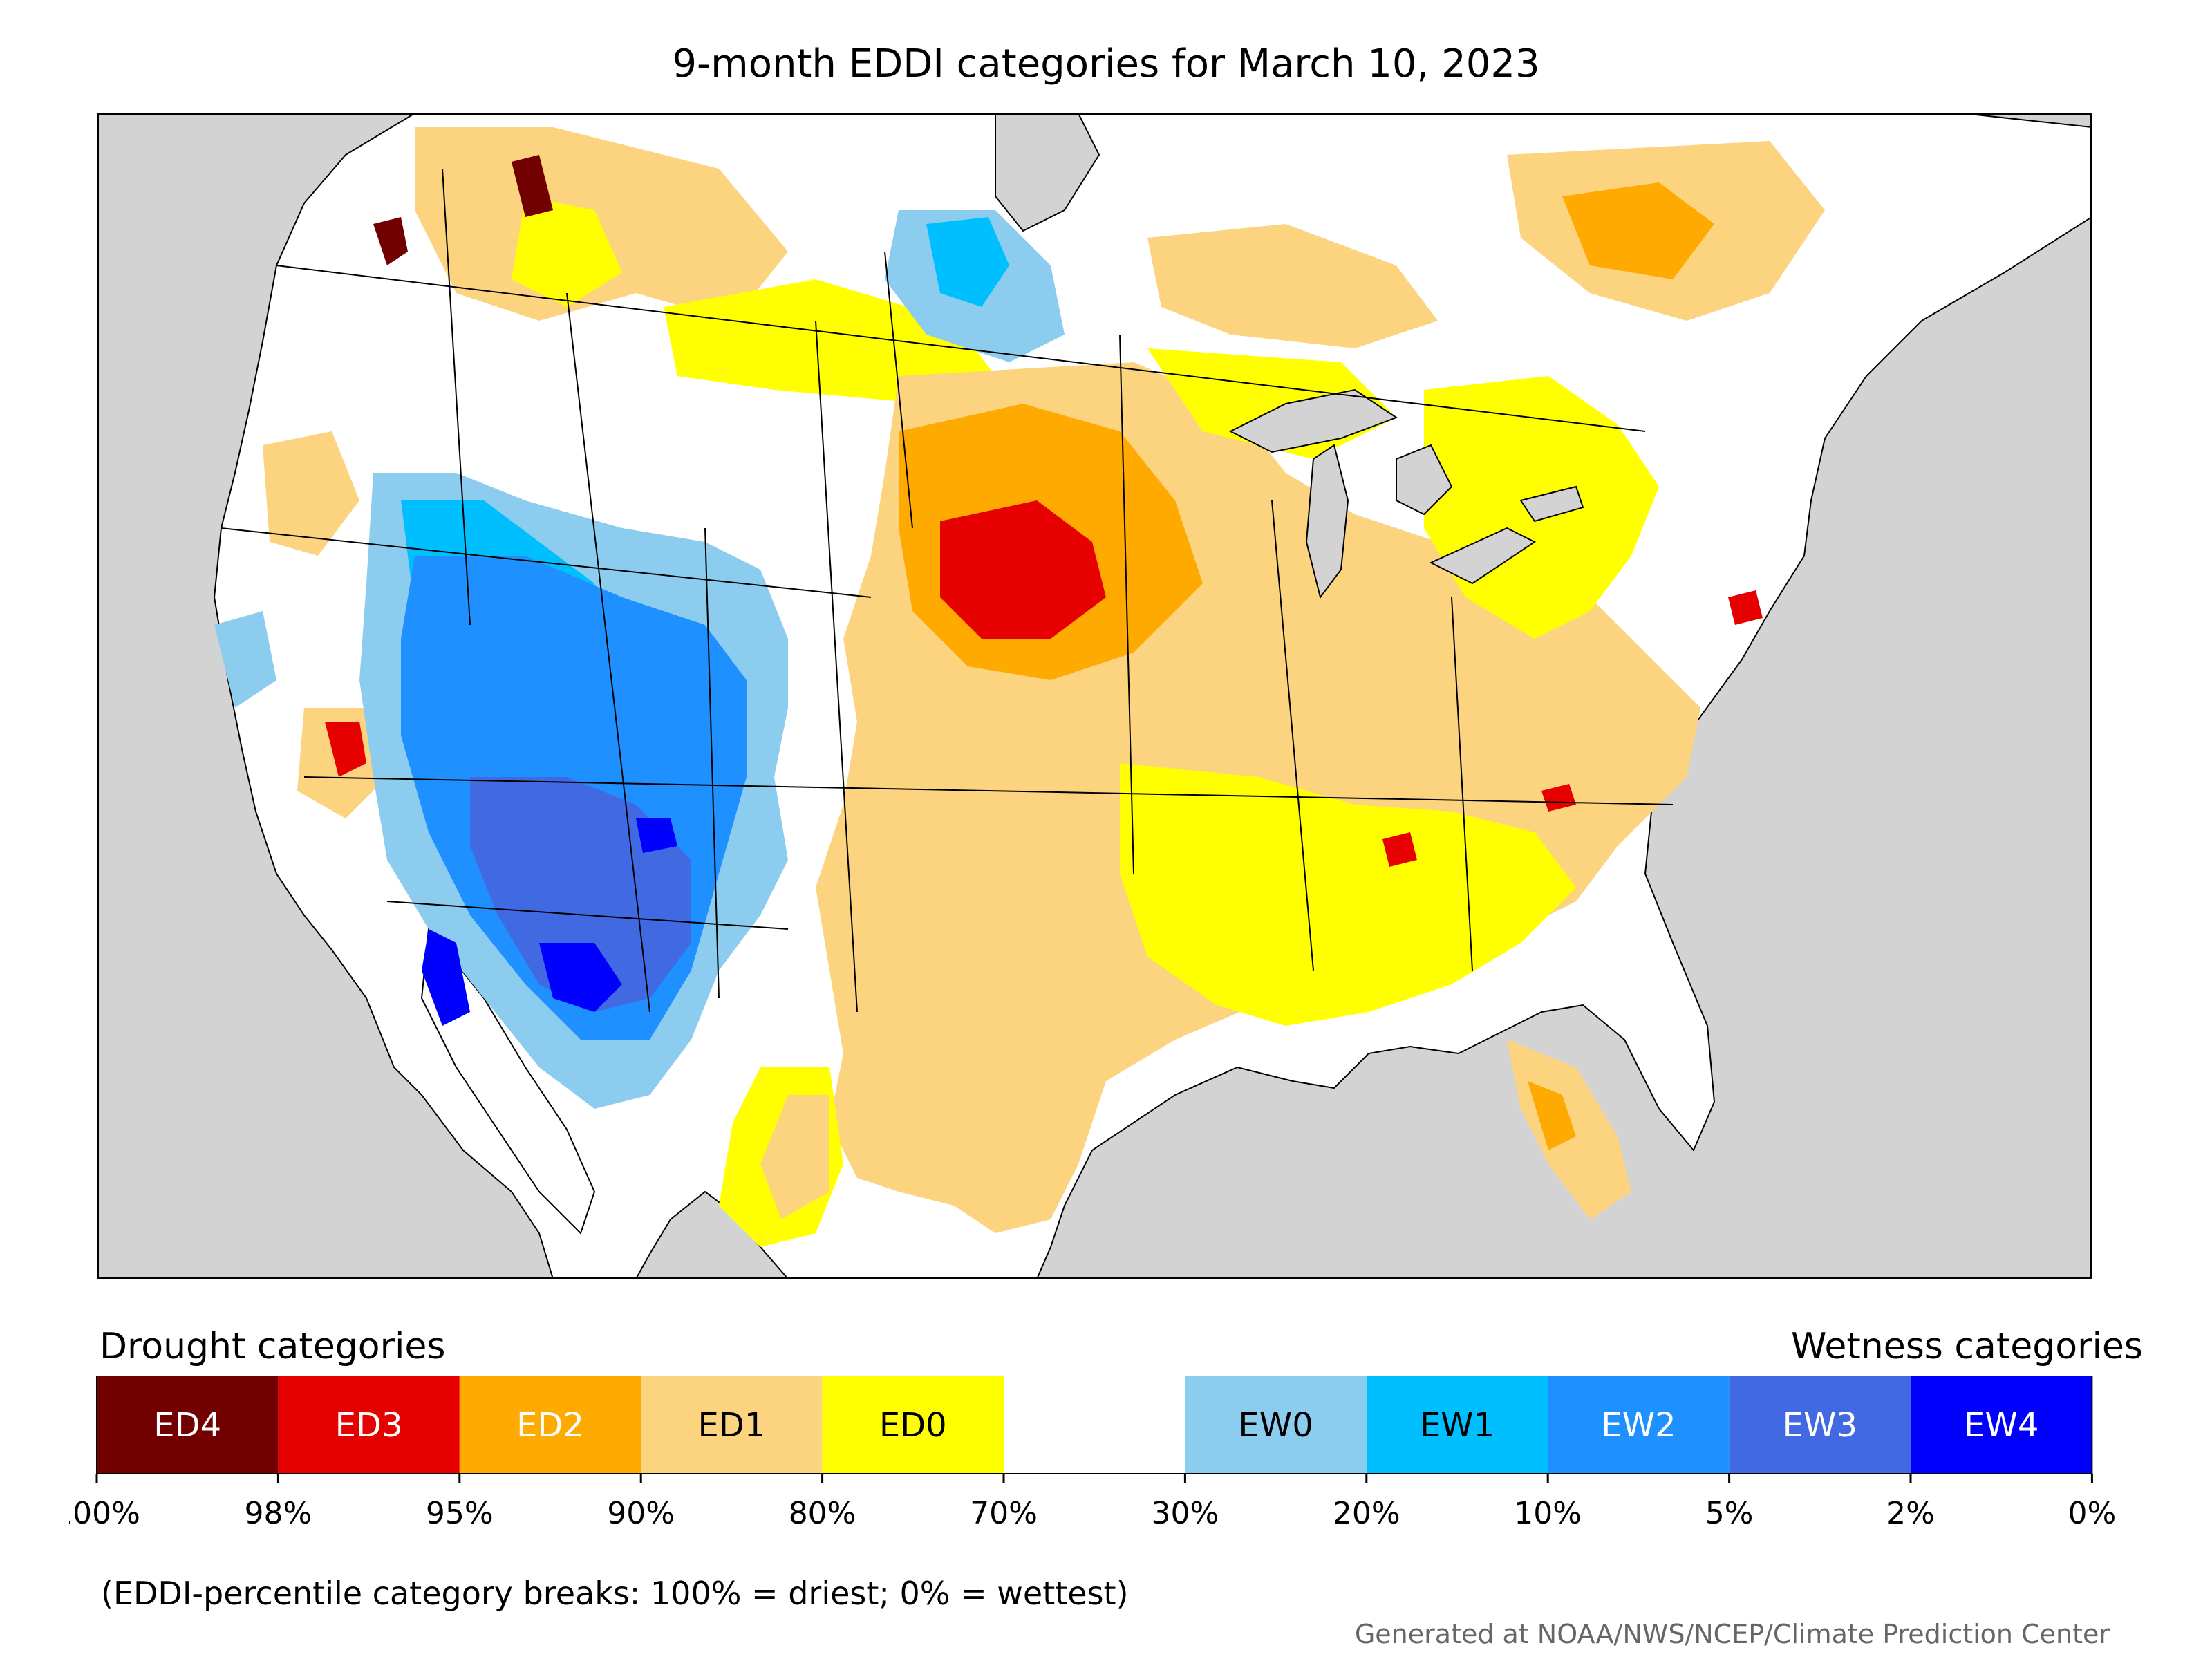 The image size is (2212, 1659). I want to click on legend-swatch-label: ED2, so click(550, 1426).